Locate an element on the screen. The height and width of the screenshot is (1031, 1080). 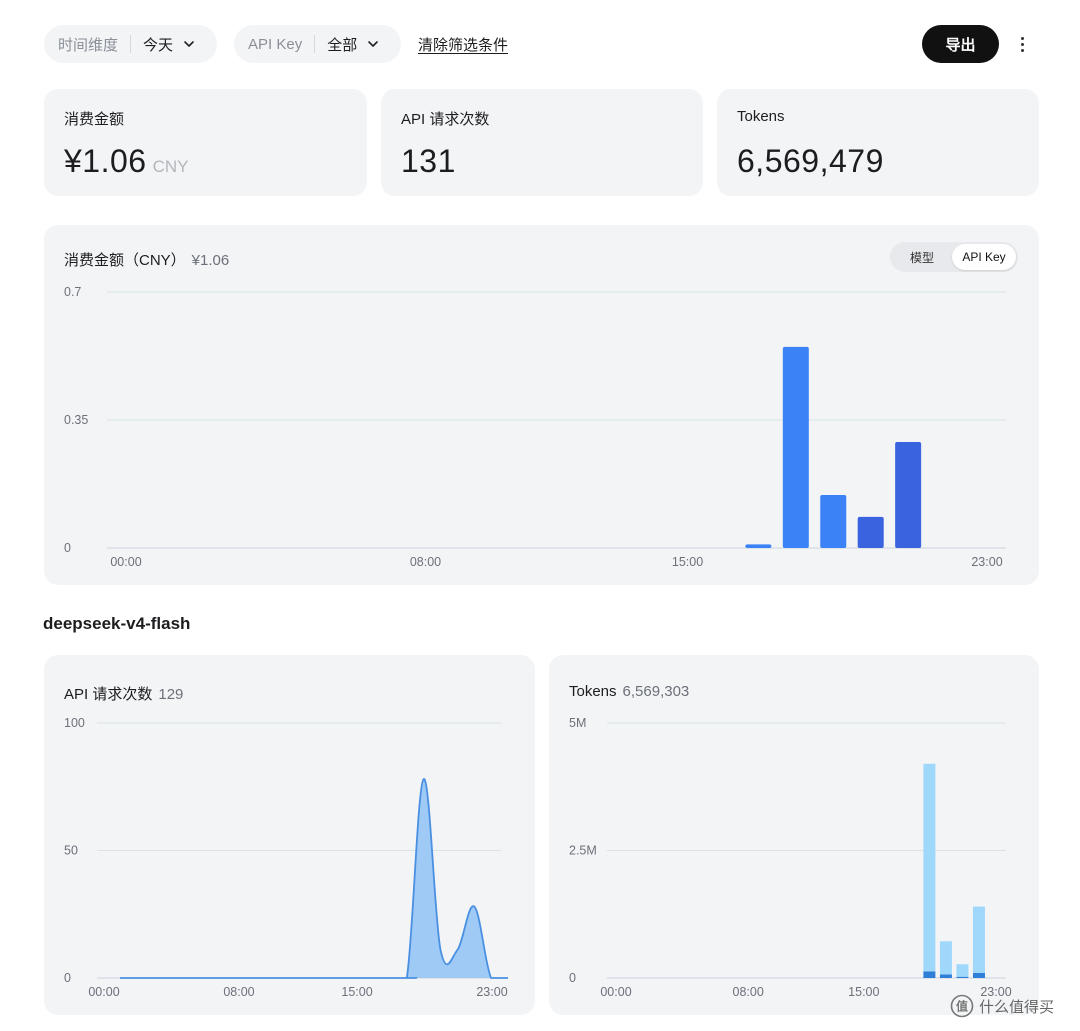
more-vertical-icon is located at coordinates (1022, 44).